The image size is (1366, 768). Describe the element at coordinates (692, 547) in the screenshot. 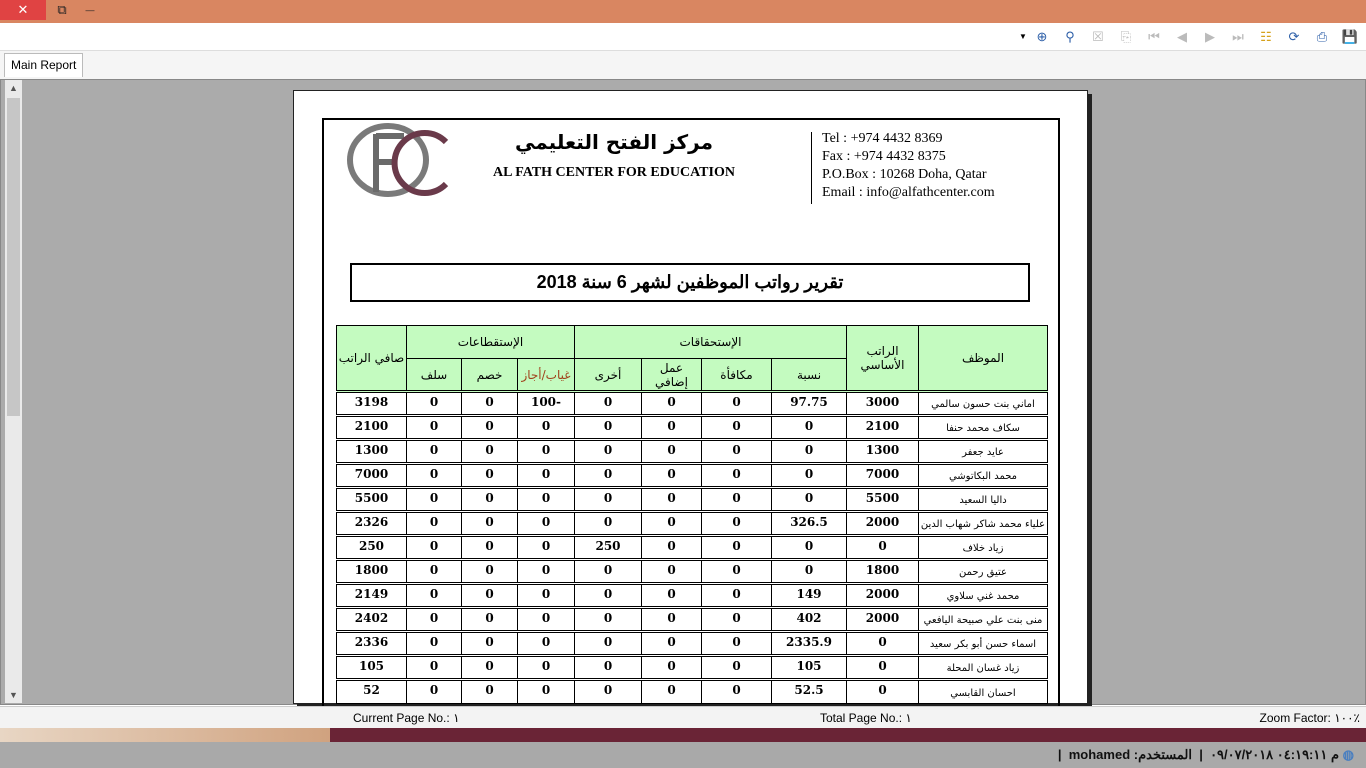

I see `table-row: زياد خلاف 0 0 0 0 250 0 0 0 250` at that location.